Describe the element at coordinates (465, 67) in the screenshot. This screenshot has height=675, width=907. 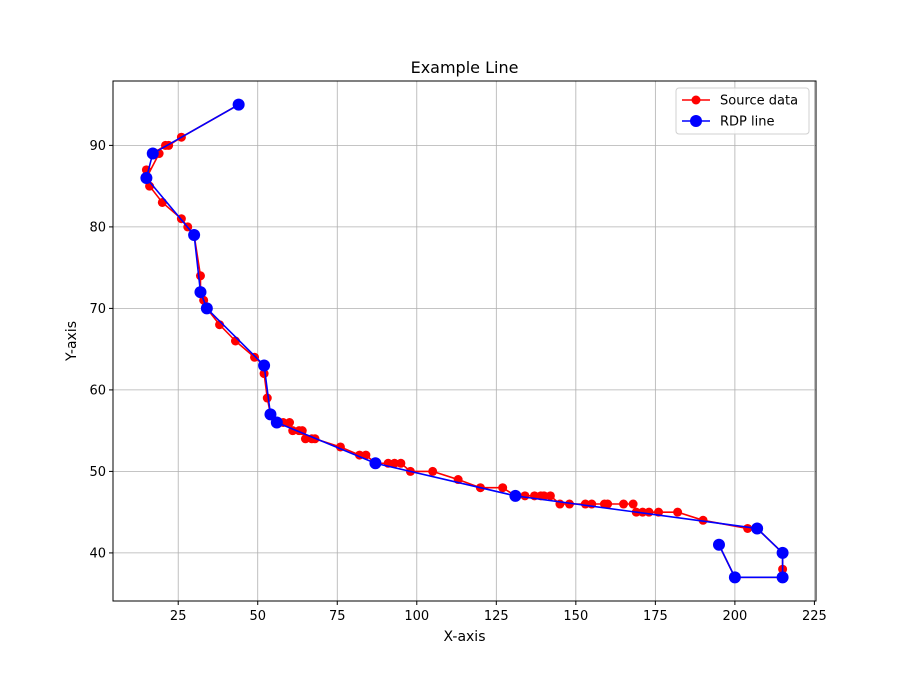
I see `chart-title: Example Line` at that location.